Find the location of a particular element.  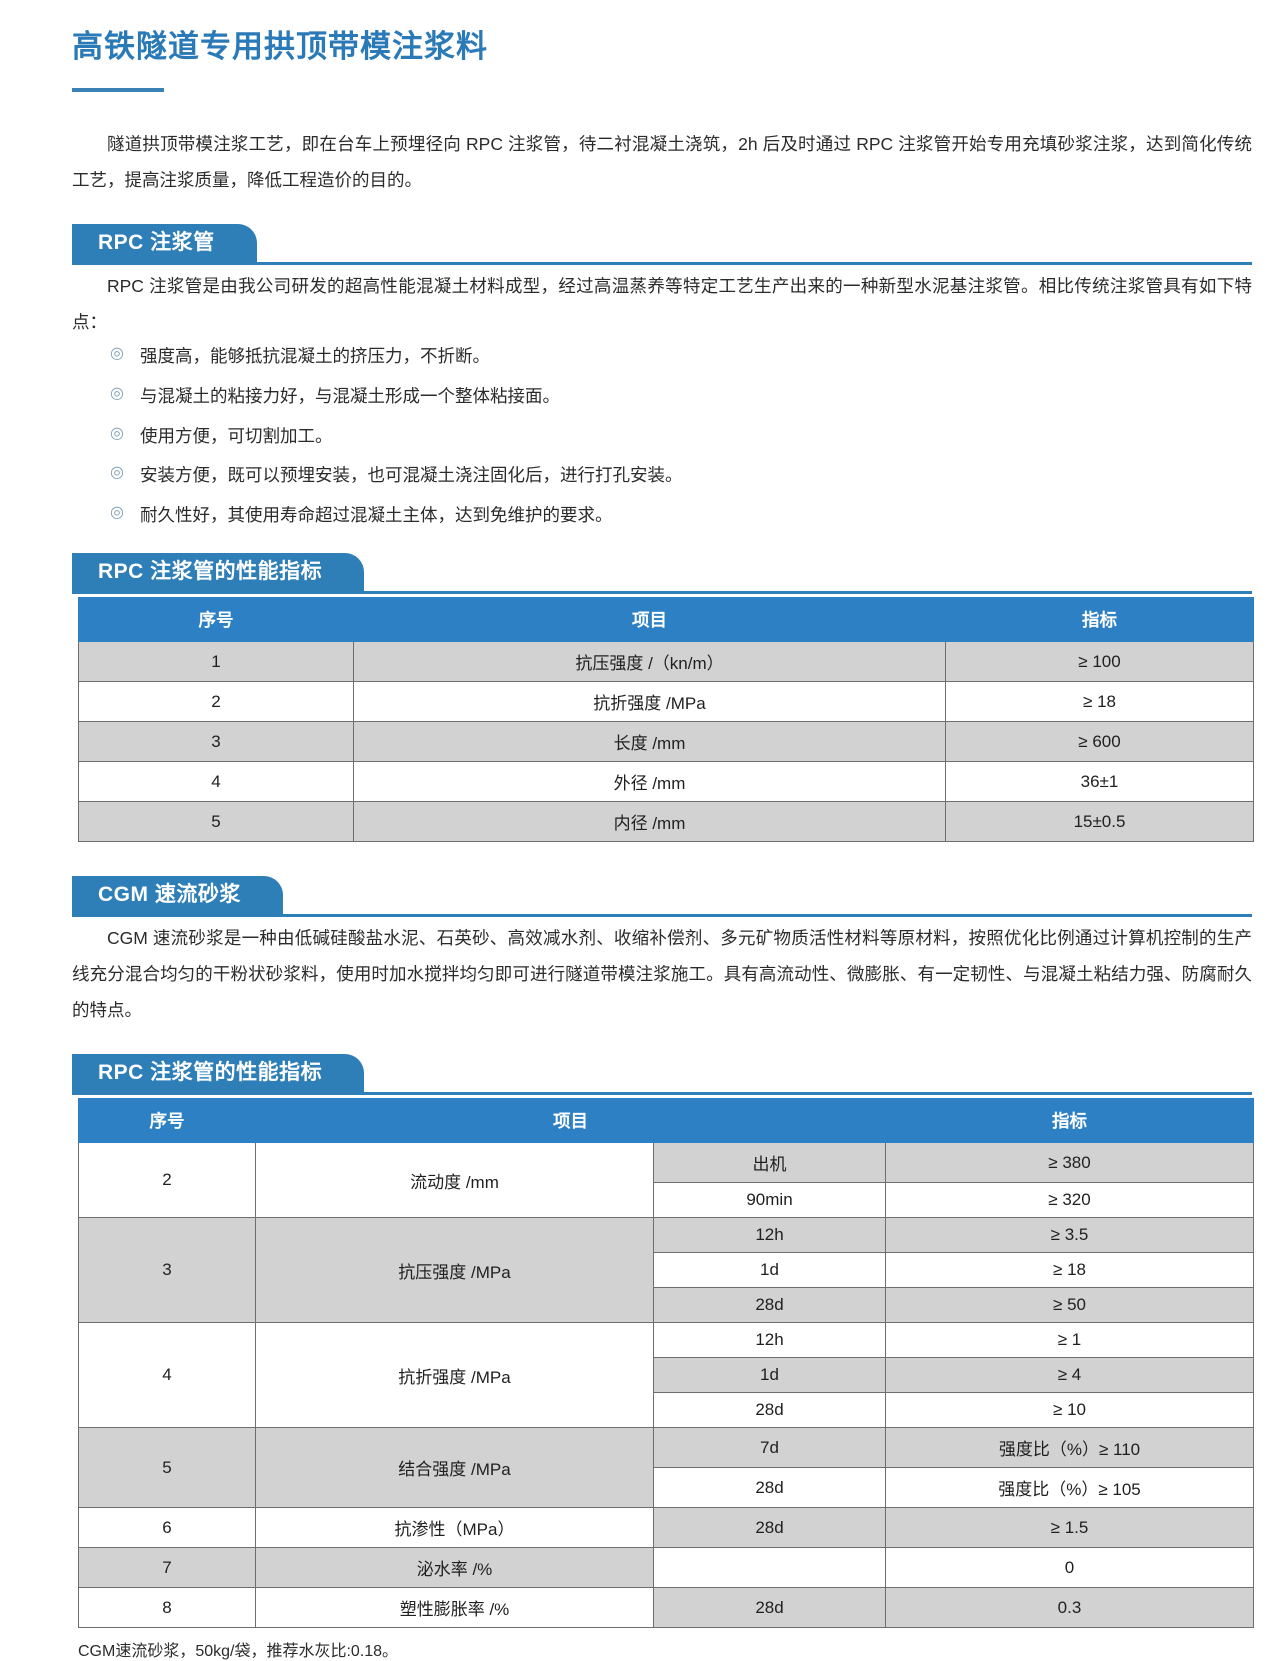

table-row: 1d ≥ 18 is located at coordinates (666, 1270).